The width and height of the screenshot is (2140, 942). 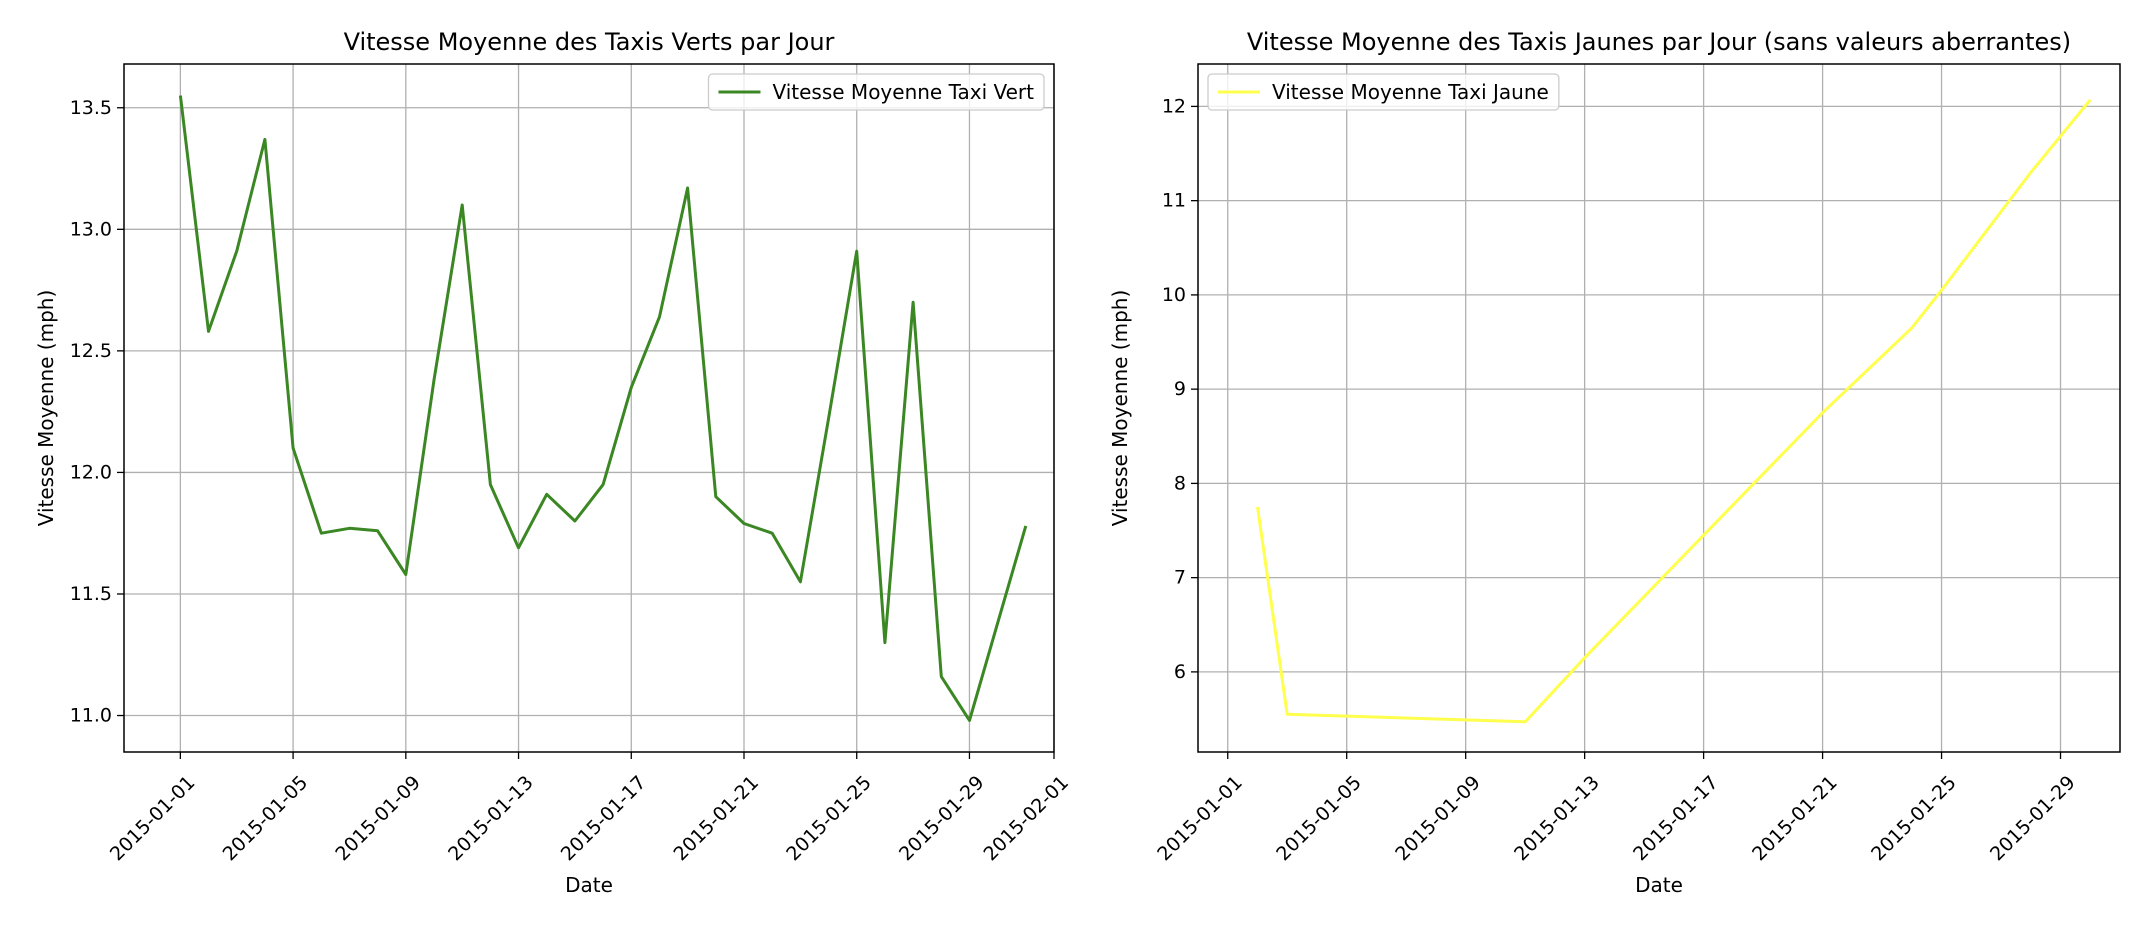 I want to click on x-axis-label-yellow: Date, so click(x=1659, y=885).